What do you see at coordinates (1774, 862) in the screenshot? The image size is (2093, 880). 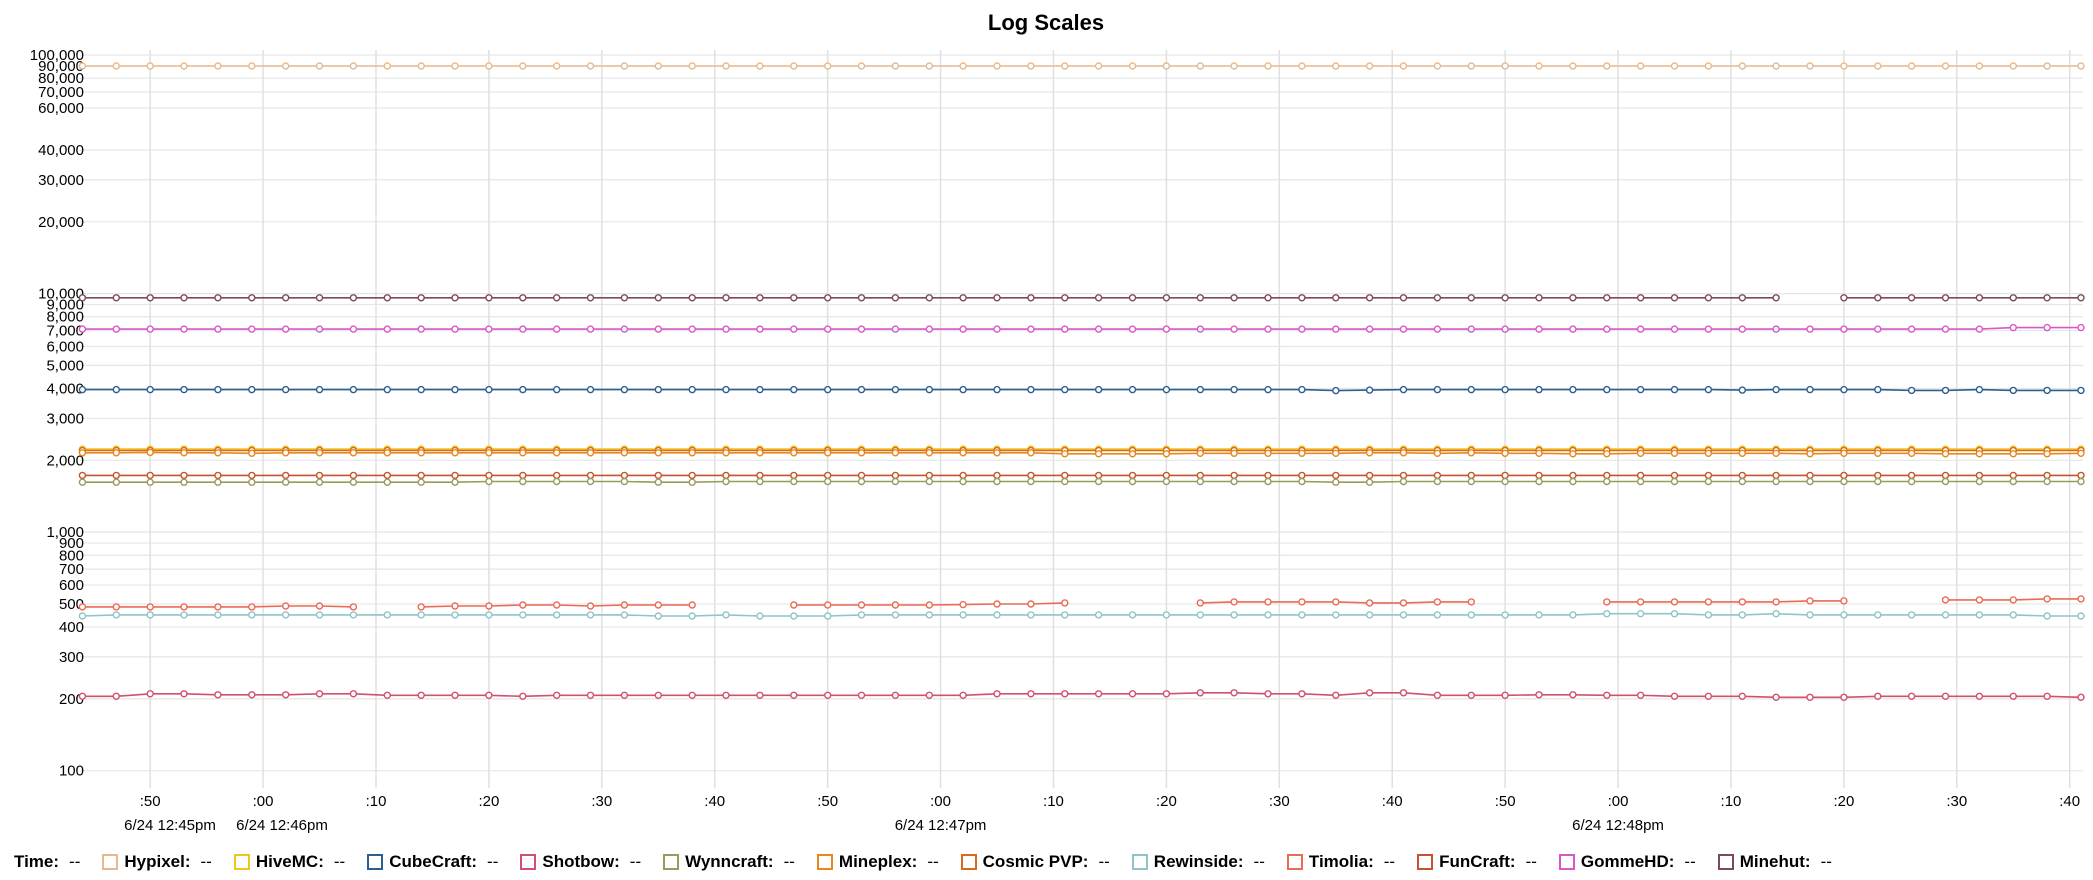 I see `legend-item: Minehut: --` at bounding box center [1774, 862].